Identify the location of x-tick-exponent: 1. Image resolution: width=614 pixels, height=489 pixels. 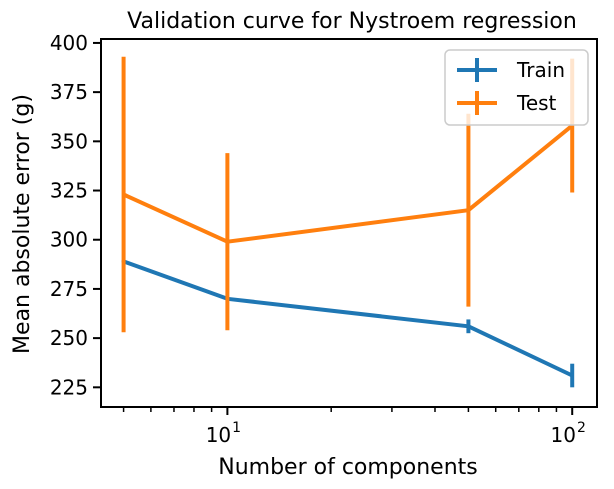
(236, 428).